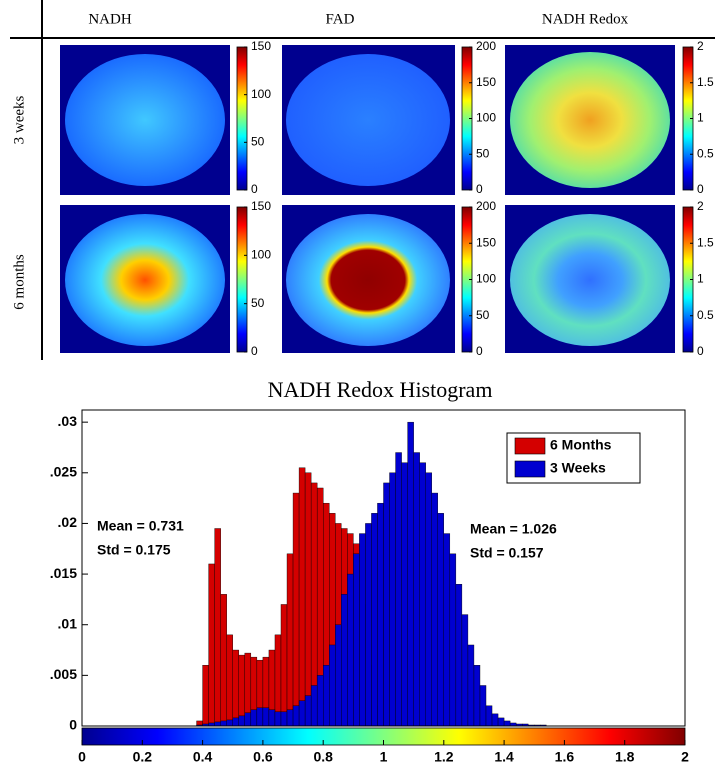 The height and width of the screenshot is (769, 719). Describe the element at coordinates (19, 282) in the screenshot. I see `row-title: 6 months` at that location.